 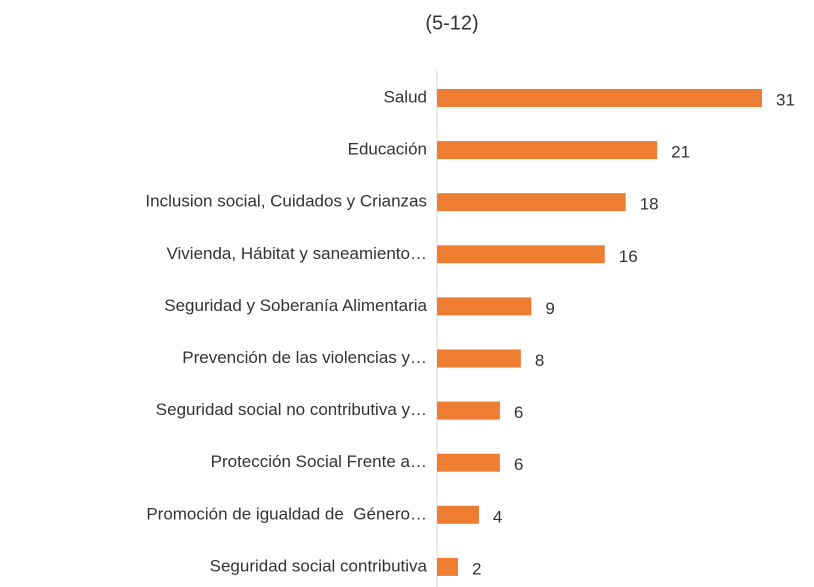 What do you see at coordinates (649, 204) in the screenshot?
I see `value-label: 18` at bounding box center [649, 204].